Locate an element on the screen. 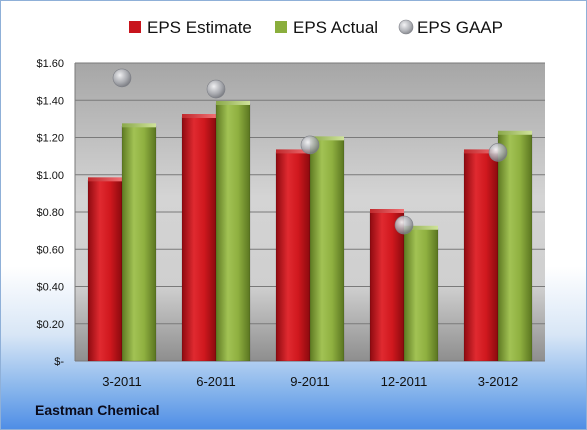  x-tick-label: 12-2011 is located at coordinates (404, 381).